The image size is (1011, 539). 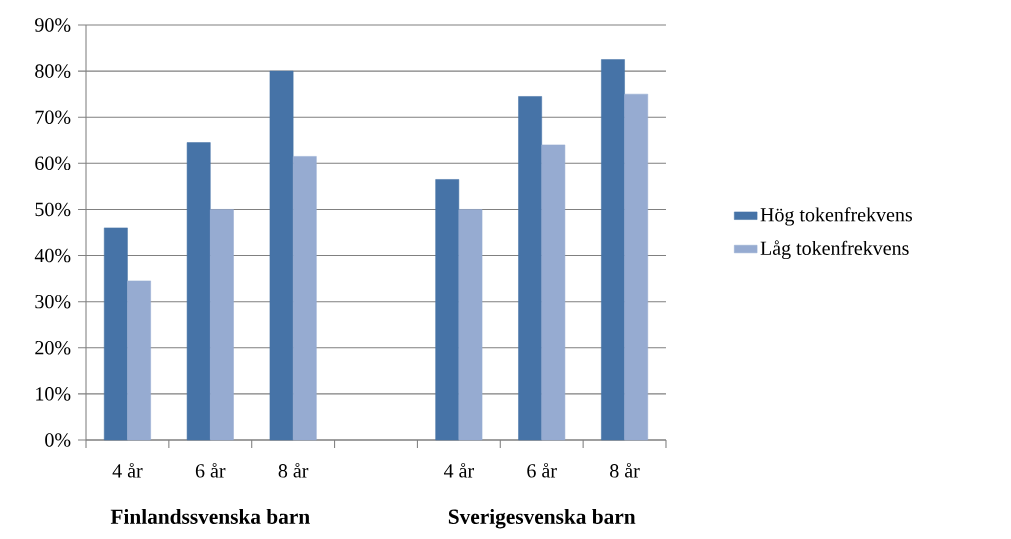 I want to click on y-tick-label: 20%, so click(x=53, y=347).